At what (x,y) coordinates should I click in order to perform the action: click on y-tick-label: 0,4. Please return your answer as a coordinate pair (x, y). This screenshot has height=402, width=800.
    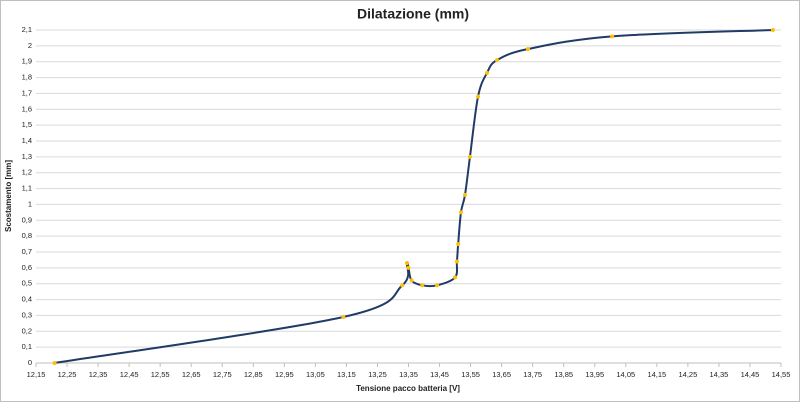
    Looking at the image, I should click on (27, 299).